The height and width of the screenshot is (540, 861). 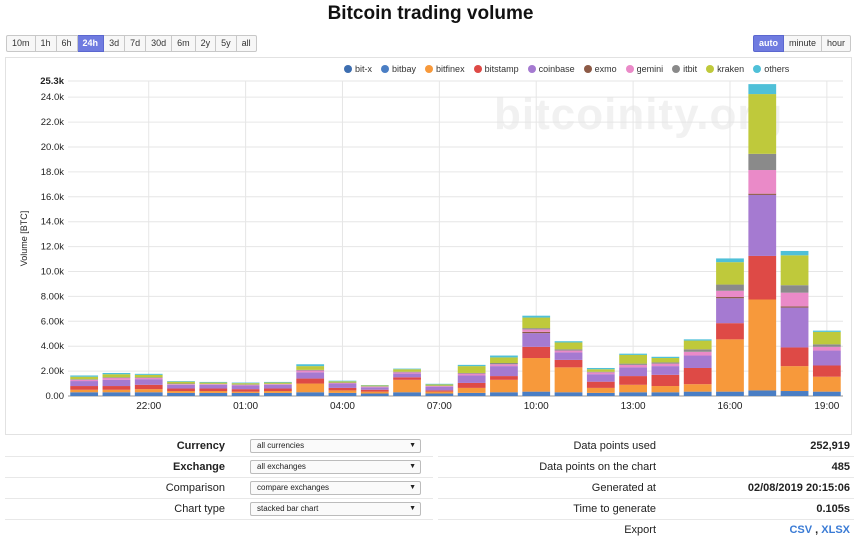 What do you see at coordinates (114, 43) in the screenshot?
I see `range-3d-button: 3d` at bounding box center [114, 43].